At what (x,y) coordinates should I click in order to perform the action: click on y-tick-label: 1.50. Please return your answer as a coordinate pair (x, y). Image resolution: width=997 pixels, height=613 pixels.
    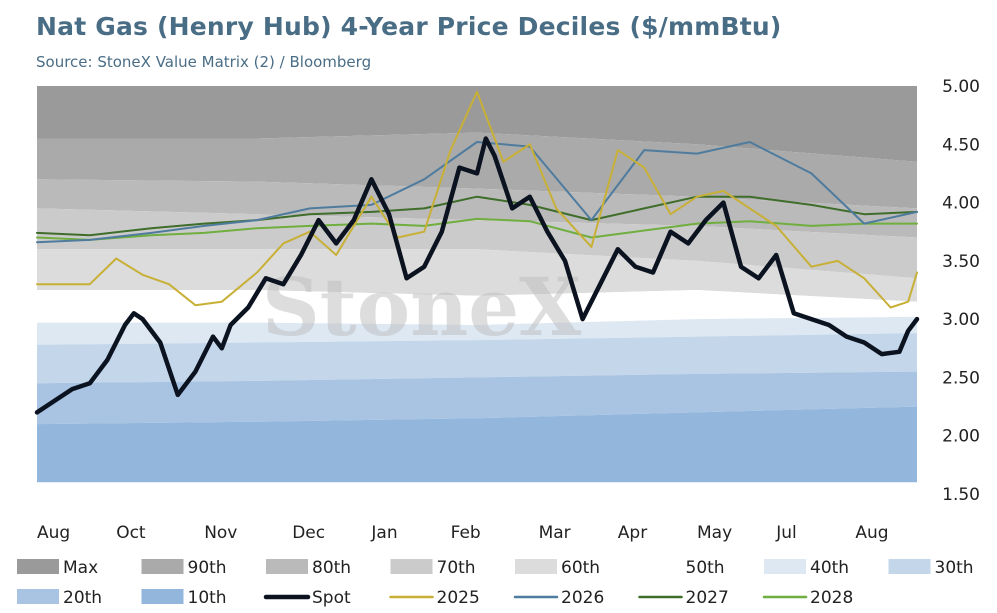
    Looking at the image, I should click on (961, 495).